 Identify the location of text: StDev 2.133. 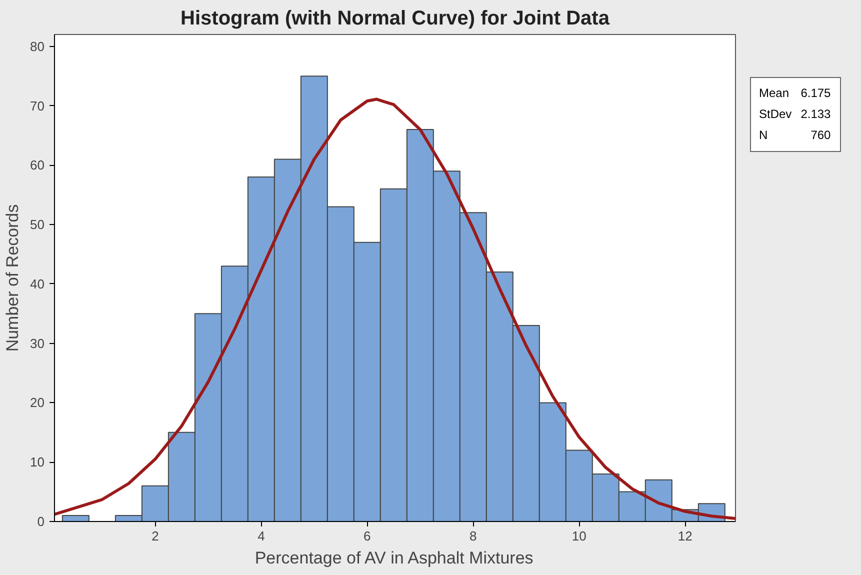
(795, 115).